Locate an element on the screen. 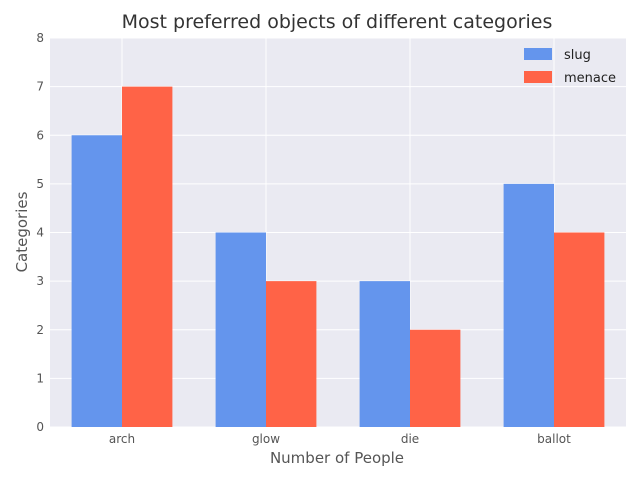 This screenshot has height=480, width=640. x-tick-label-die: die is located at coordinates (410, 439).